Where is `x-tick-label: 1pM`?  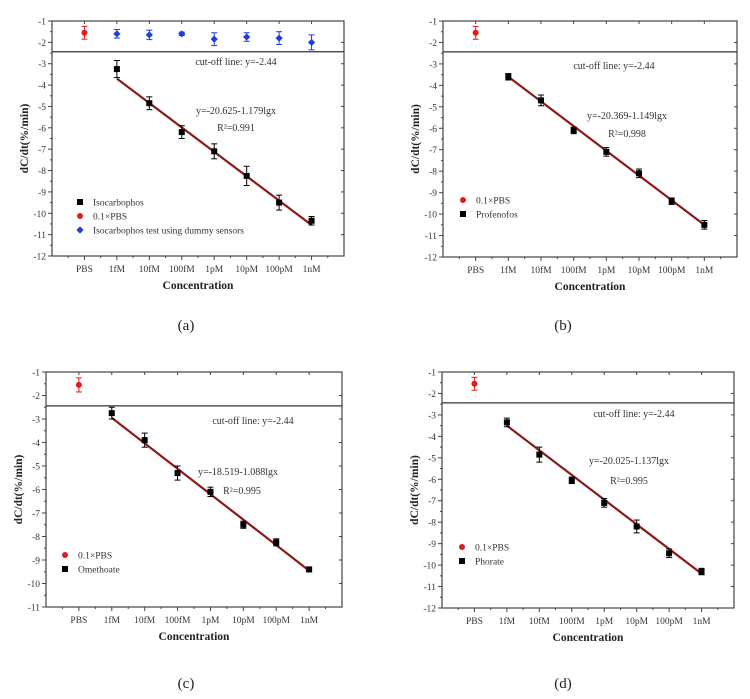 x-tick-label: 1pM is located at coordinates (214, 270).